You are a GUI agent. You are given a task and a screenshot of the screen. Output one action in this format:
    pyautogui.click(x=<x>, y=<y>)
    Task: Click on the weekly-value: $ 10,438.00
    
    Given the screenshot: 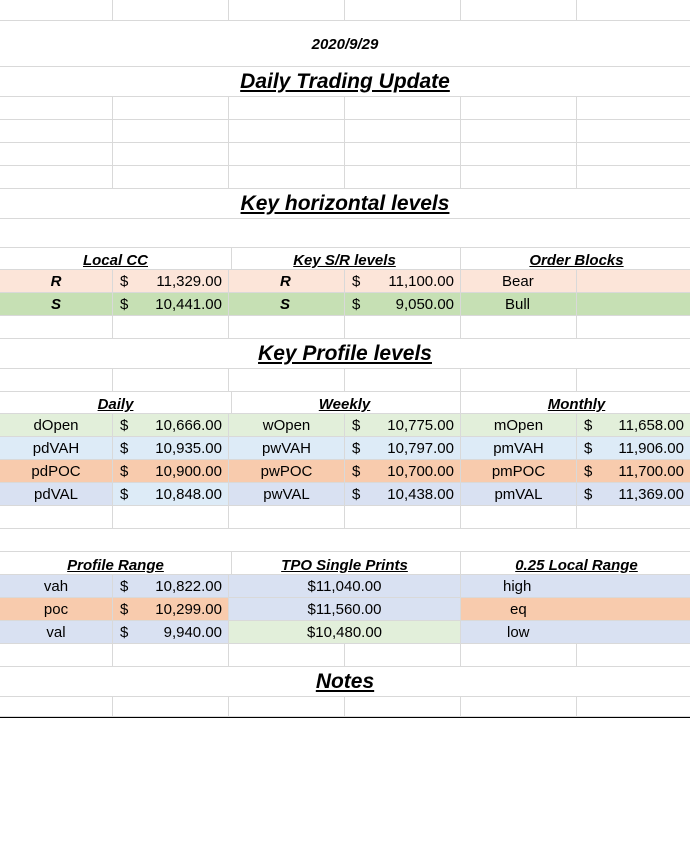 What is the action you would take?
    pyautogui.click(x=403, y=494)
    